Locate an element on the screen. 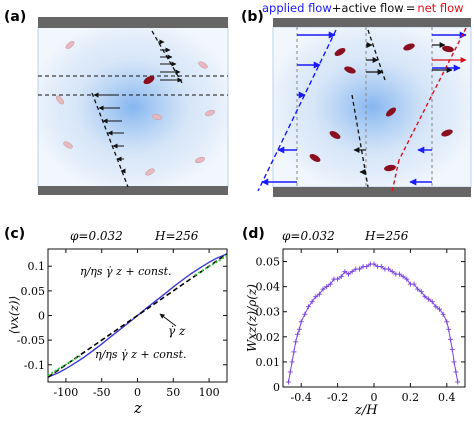  legend-active: active flow is located at coordinates (372, 8).